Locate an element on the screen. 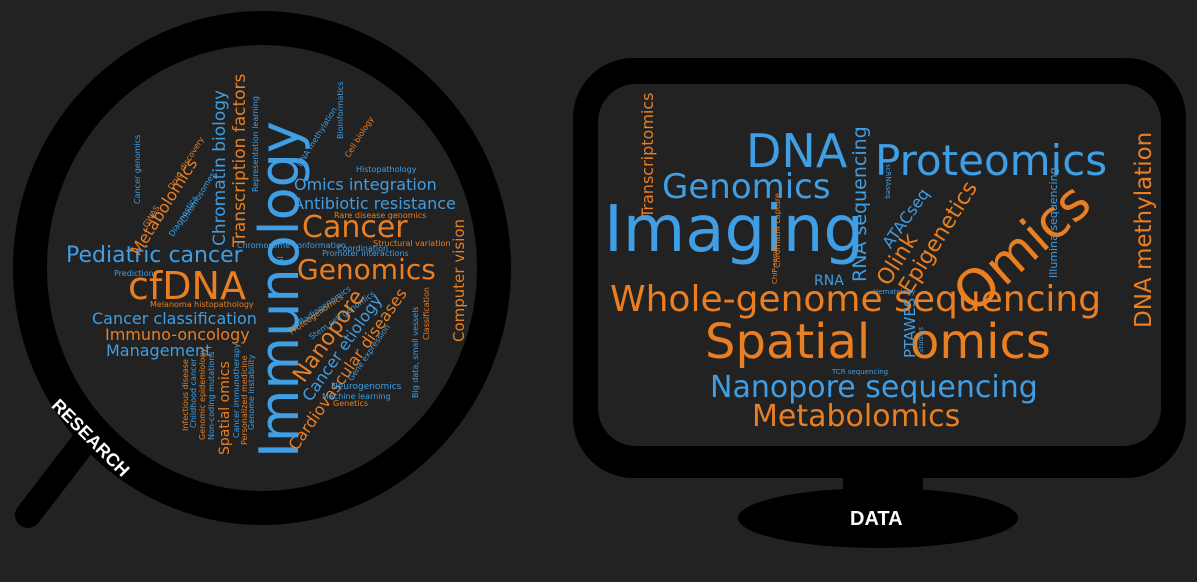 The image size is (1197, 582). word-genomics: Genomics is located at coordinates (366, 269).